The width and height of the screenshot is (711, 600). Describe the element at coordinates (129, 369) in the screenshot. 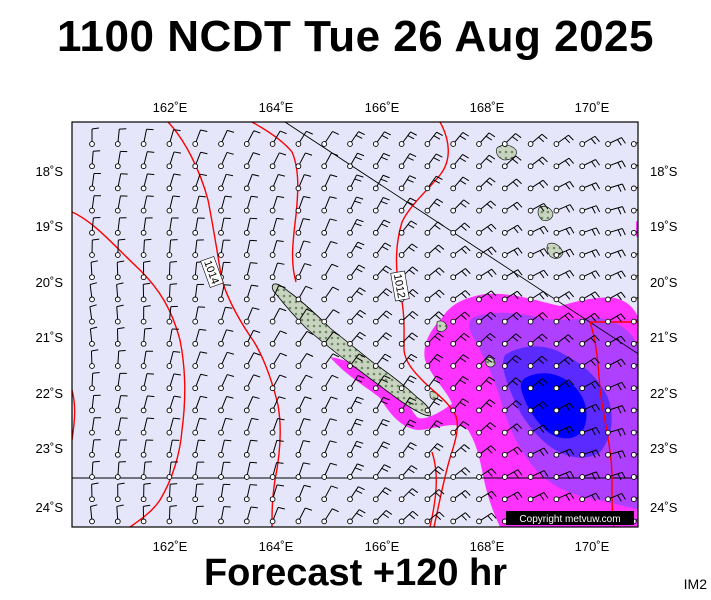

I see `isobar-line` at that location.